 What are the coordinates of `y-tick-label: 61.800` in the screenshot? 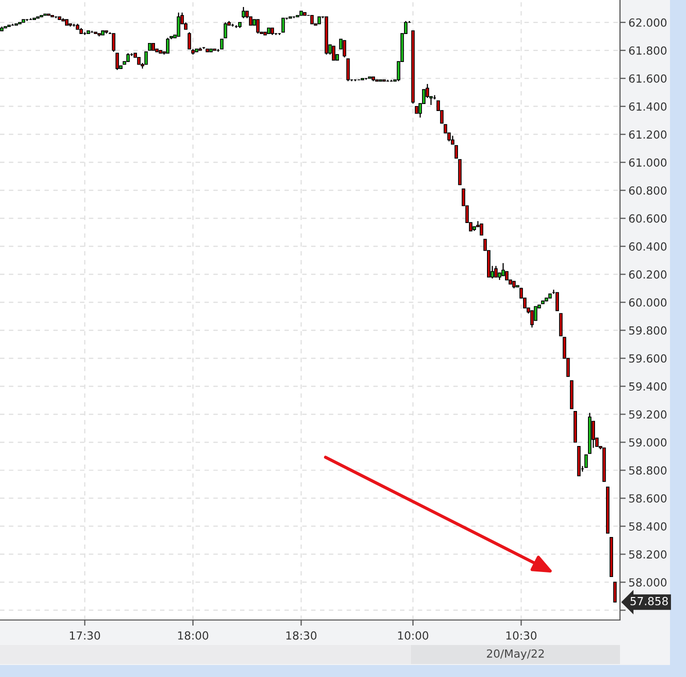 It's located at (647, 50).